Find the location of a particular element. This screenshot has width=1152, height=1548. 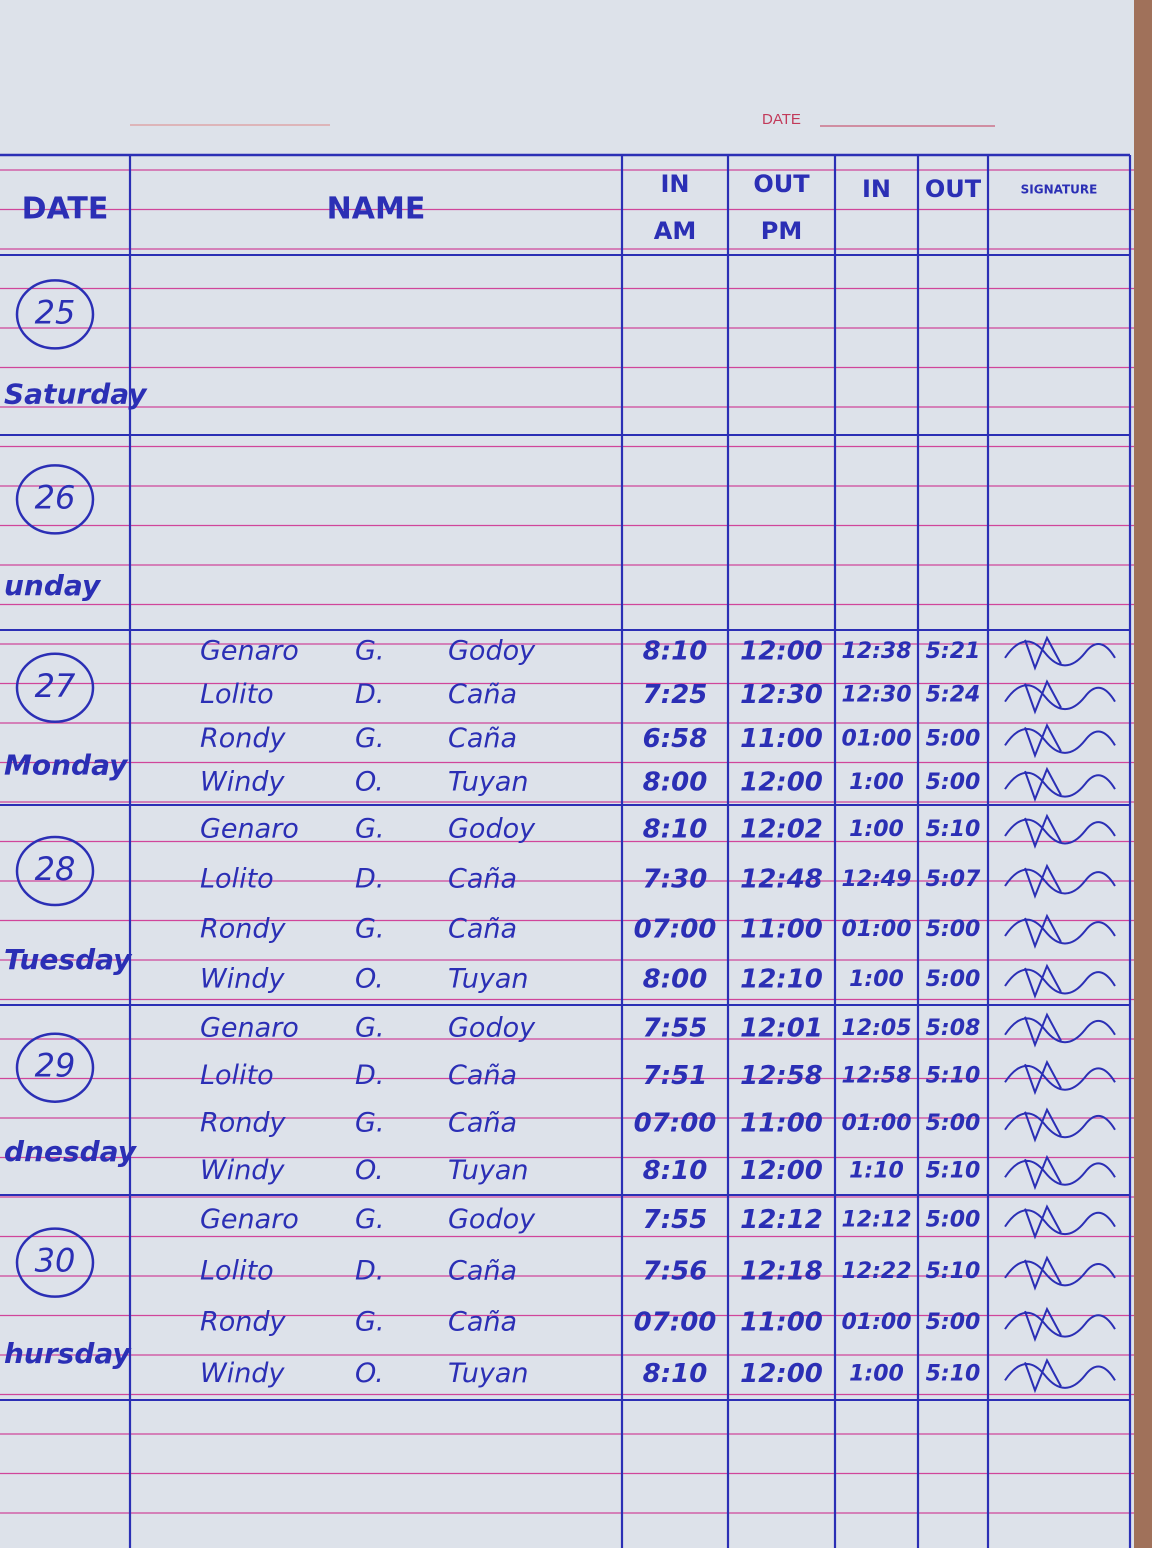

time-in-am: 7:56 is located at coordinates (675, 1271).